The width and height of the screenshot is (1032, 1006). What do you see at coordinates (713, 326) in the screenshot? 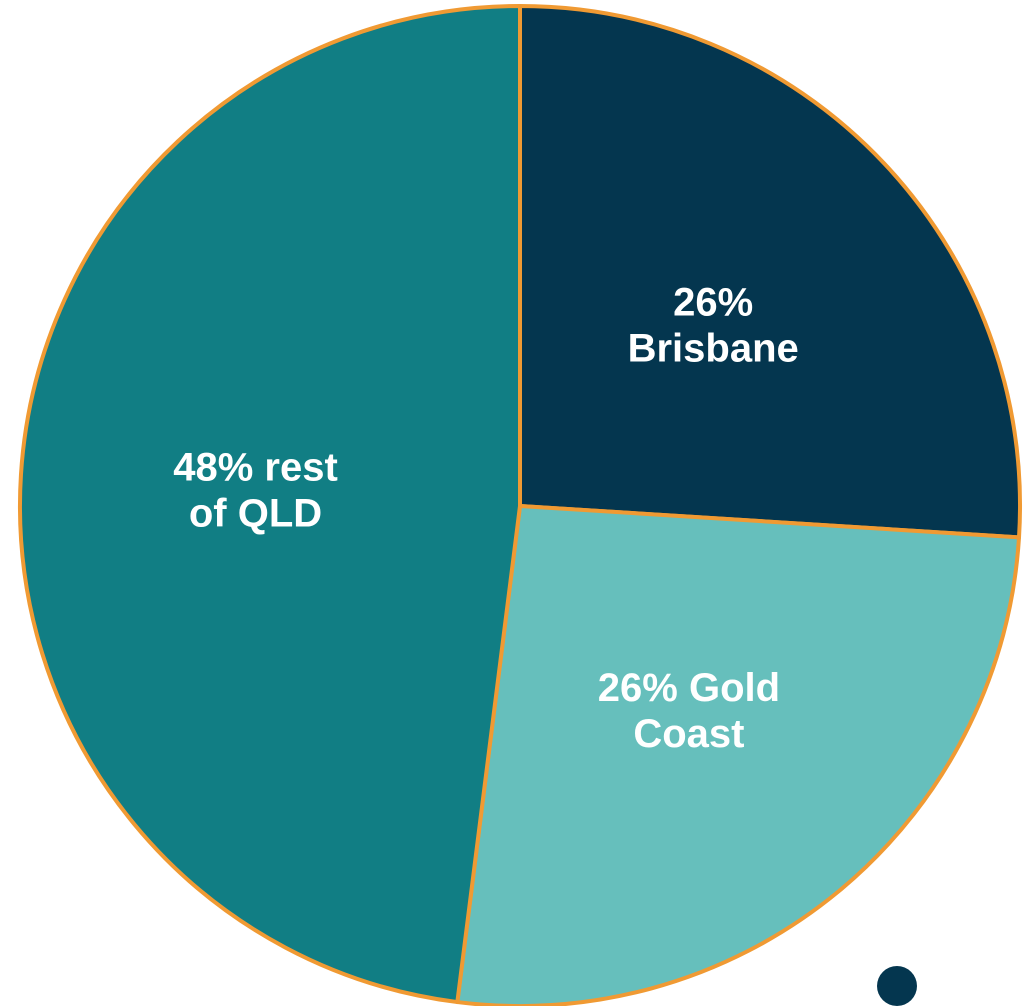
I see `slice-label-brisbane: 26% Brisbane` at bounding box center [713, 326].